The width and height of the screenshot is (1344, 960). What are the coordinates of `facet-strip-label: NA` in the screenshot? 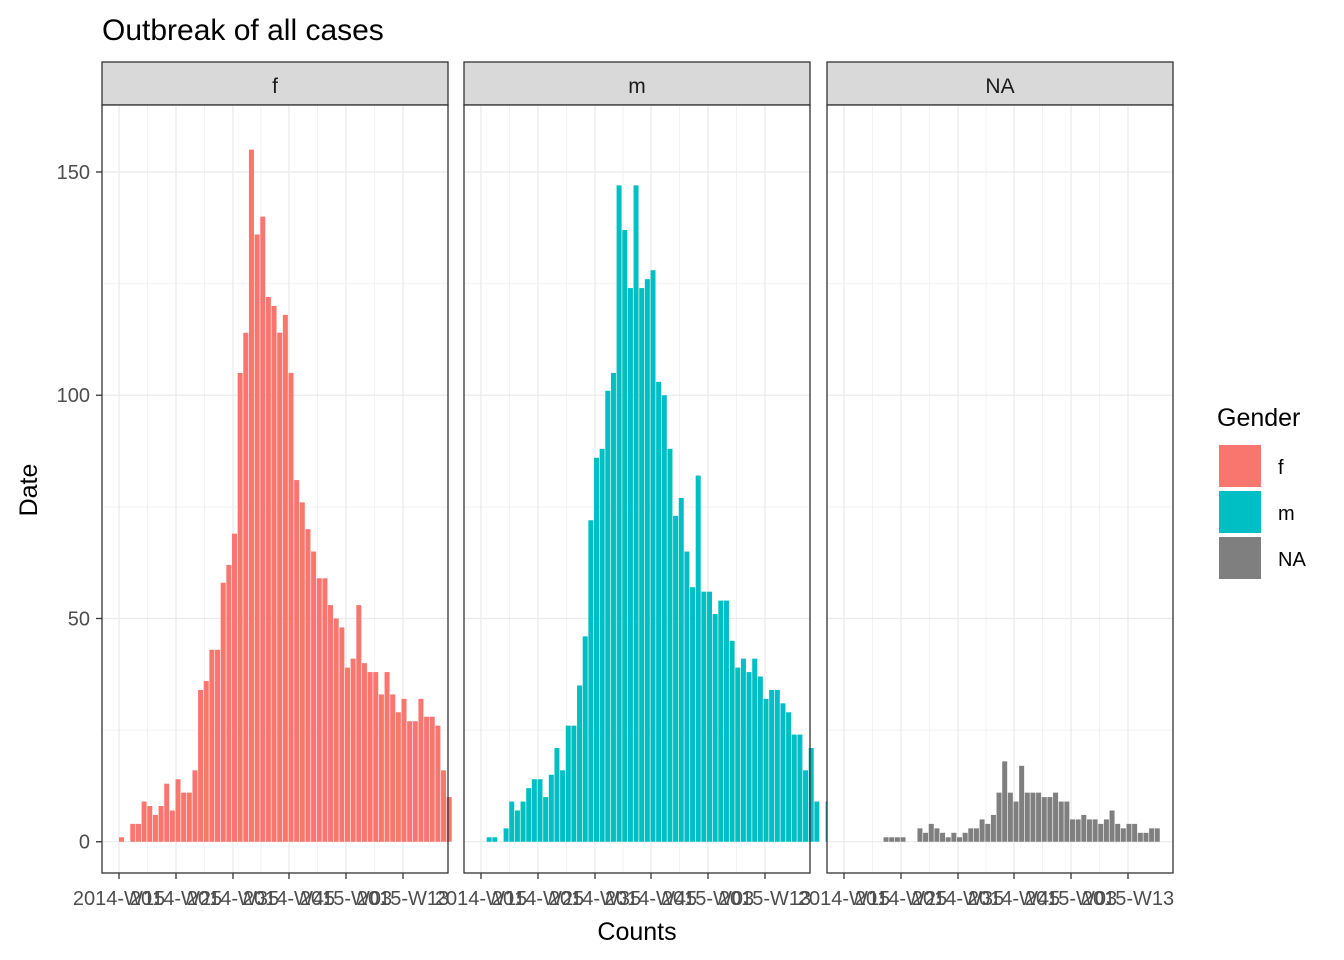 It's located at (999, 86).